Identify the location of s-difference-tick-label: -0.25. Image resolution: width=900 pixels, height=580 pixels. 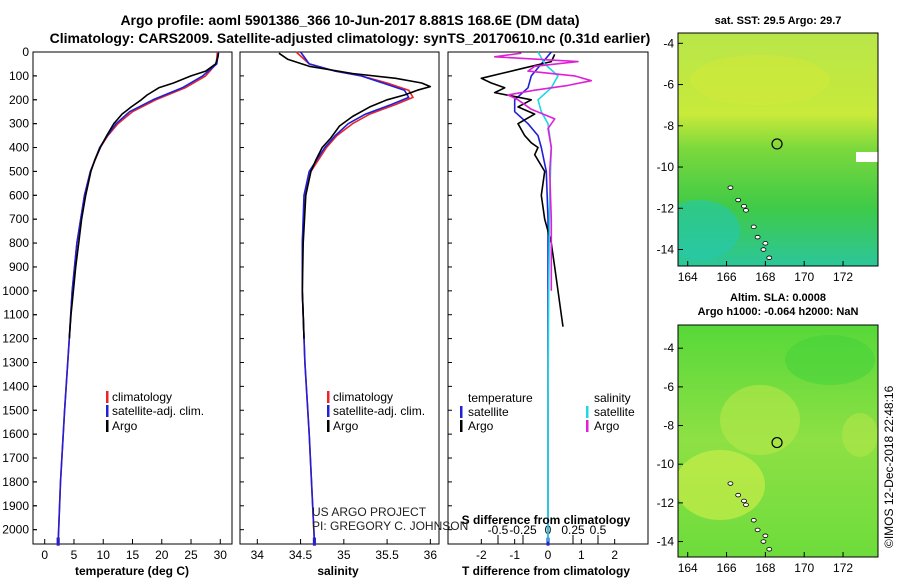
(523, 530).